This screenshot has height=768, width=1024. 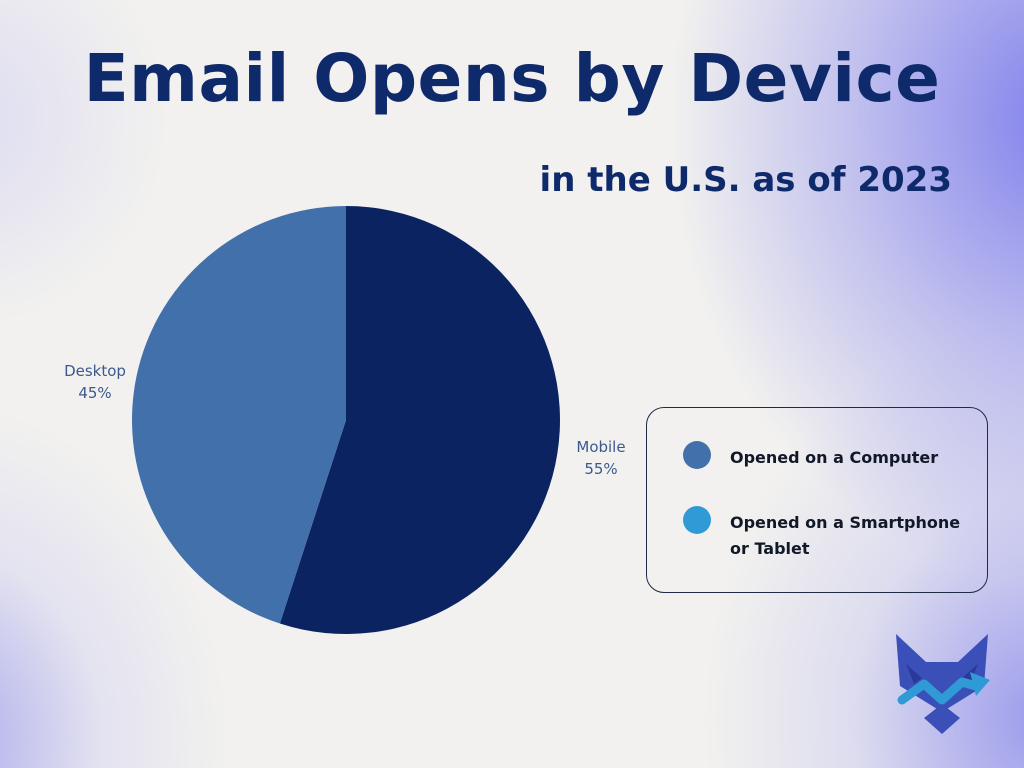 I want to click on chart-subtitle: in the U.S. as of 2023, so click(x=745, y=180).